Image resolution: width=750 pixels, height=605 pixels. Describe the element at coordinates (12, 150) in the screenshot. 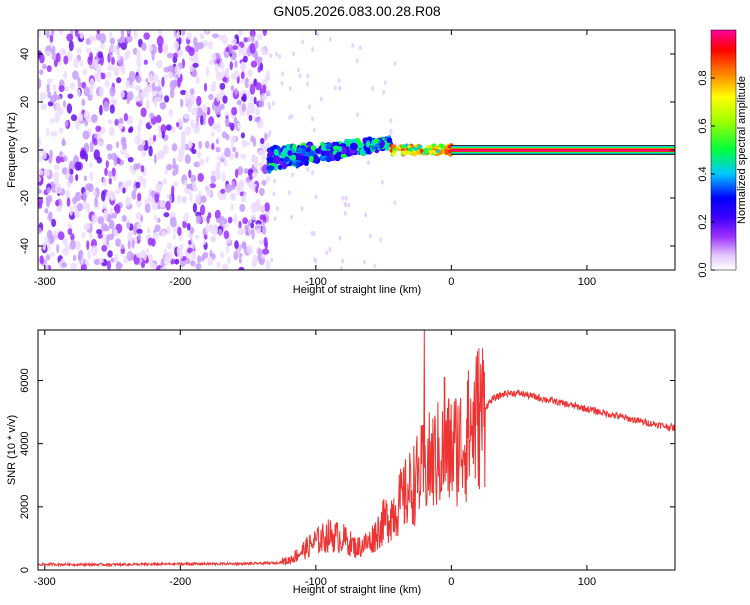

I see `spectrogram-ylabel: Frequency (Hz)` at that location.